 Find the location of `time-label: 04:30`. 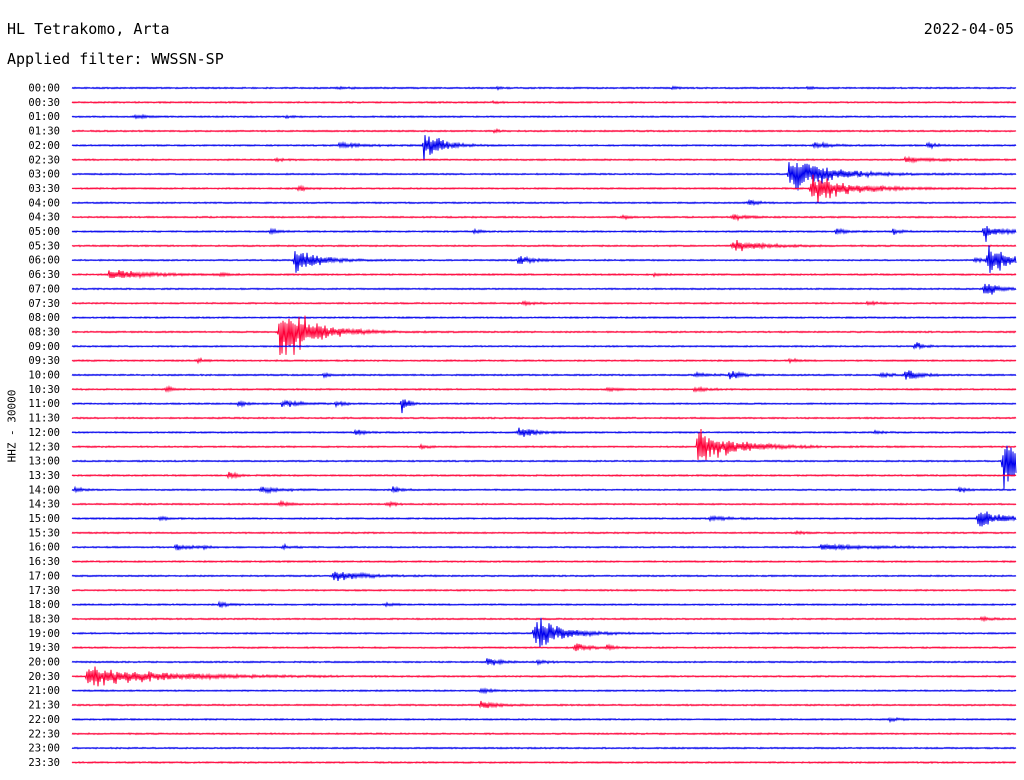

time-label: 04:30 is located at coordinates (44, 218).